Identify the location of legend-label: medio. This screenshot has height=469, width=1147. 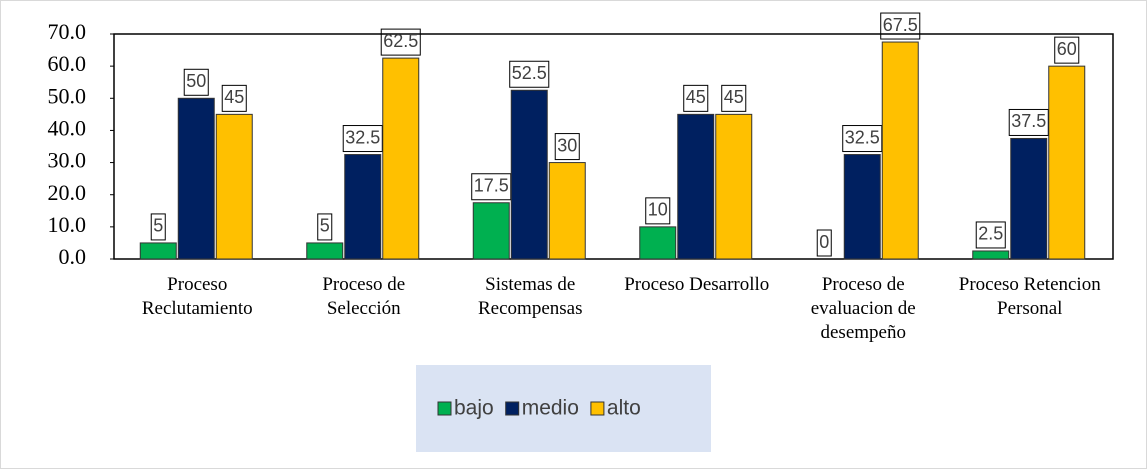
(550, 408).